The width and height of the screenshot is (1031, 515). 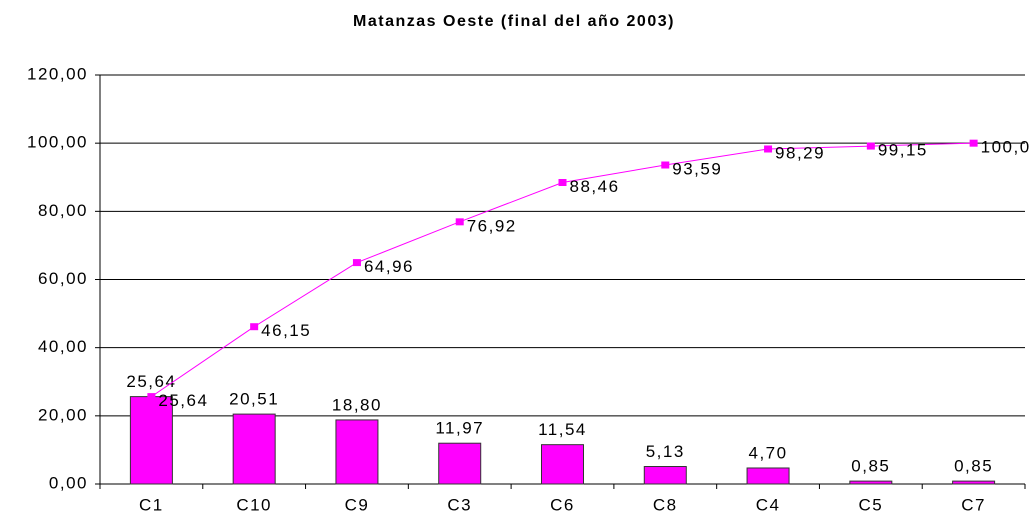 I want to click on x-tick-label: C3, so click(x=459, y=504).